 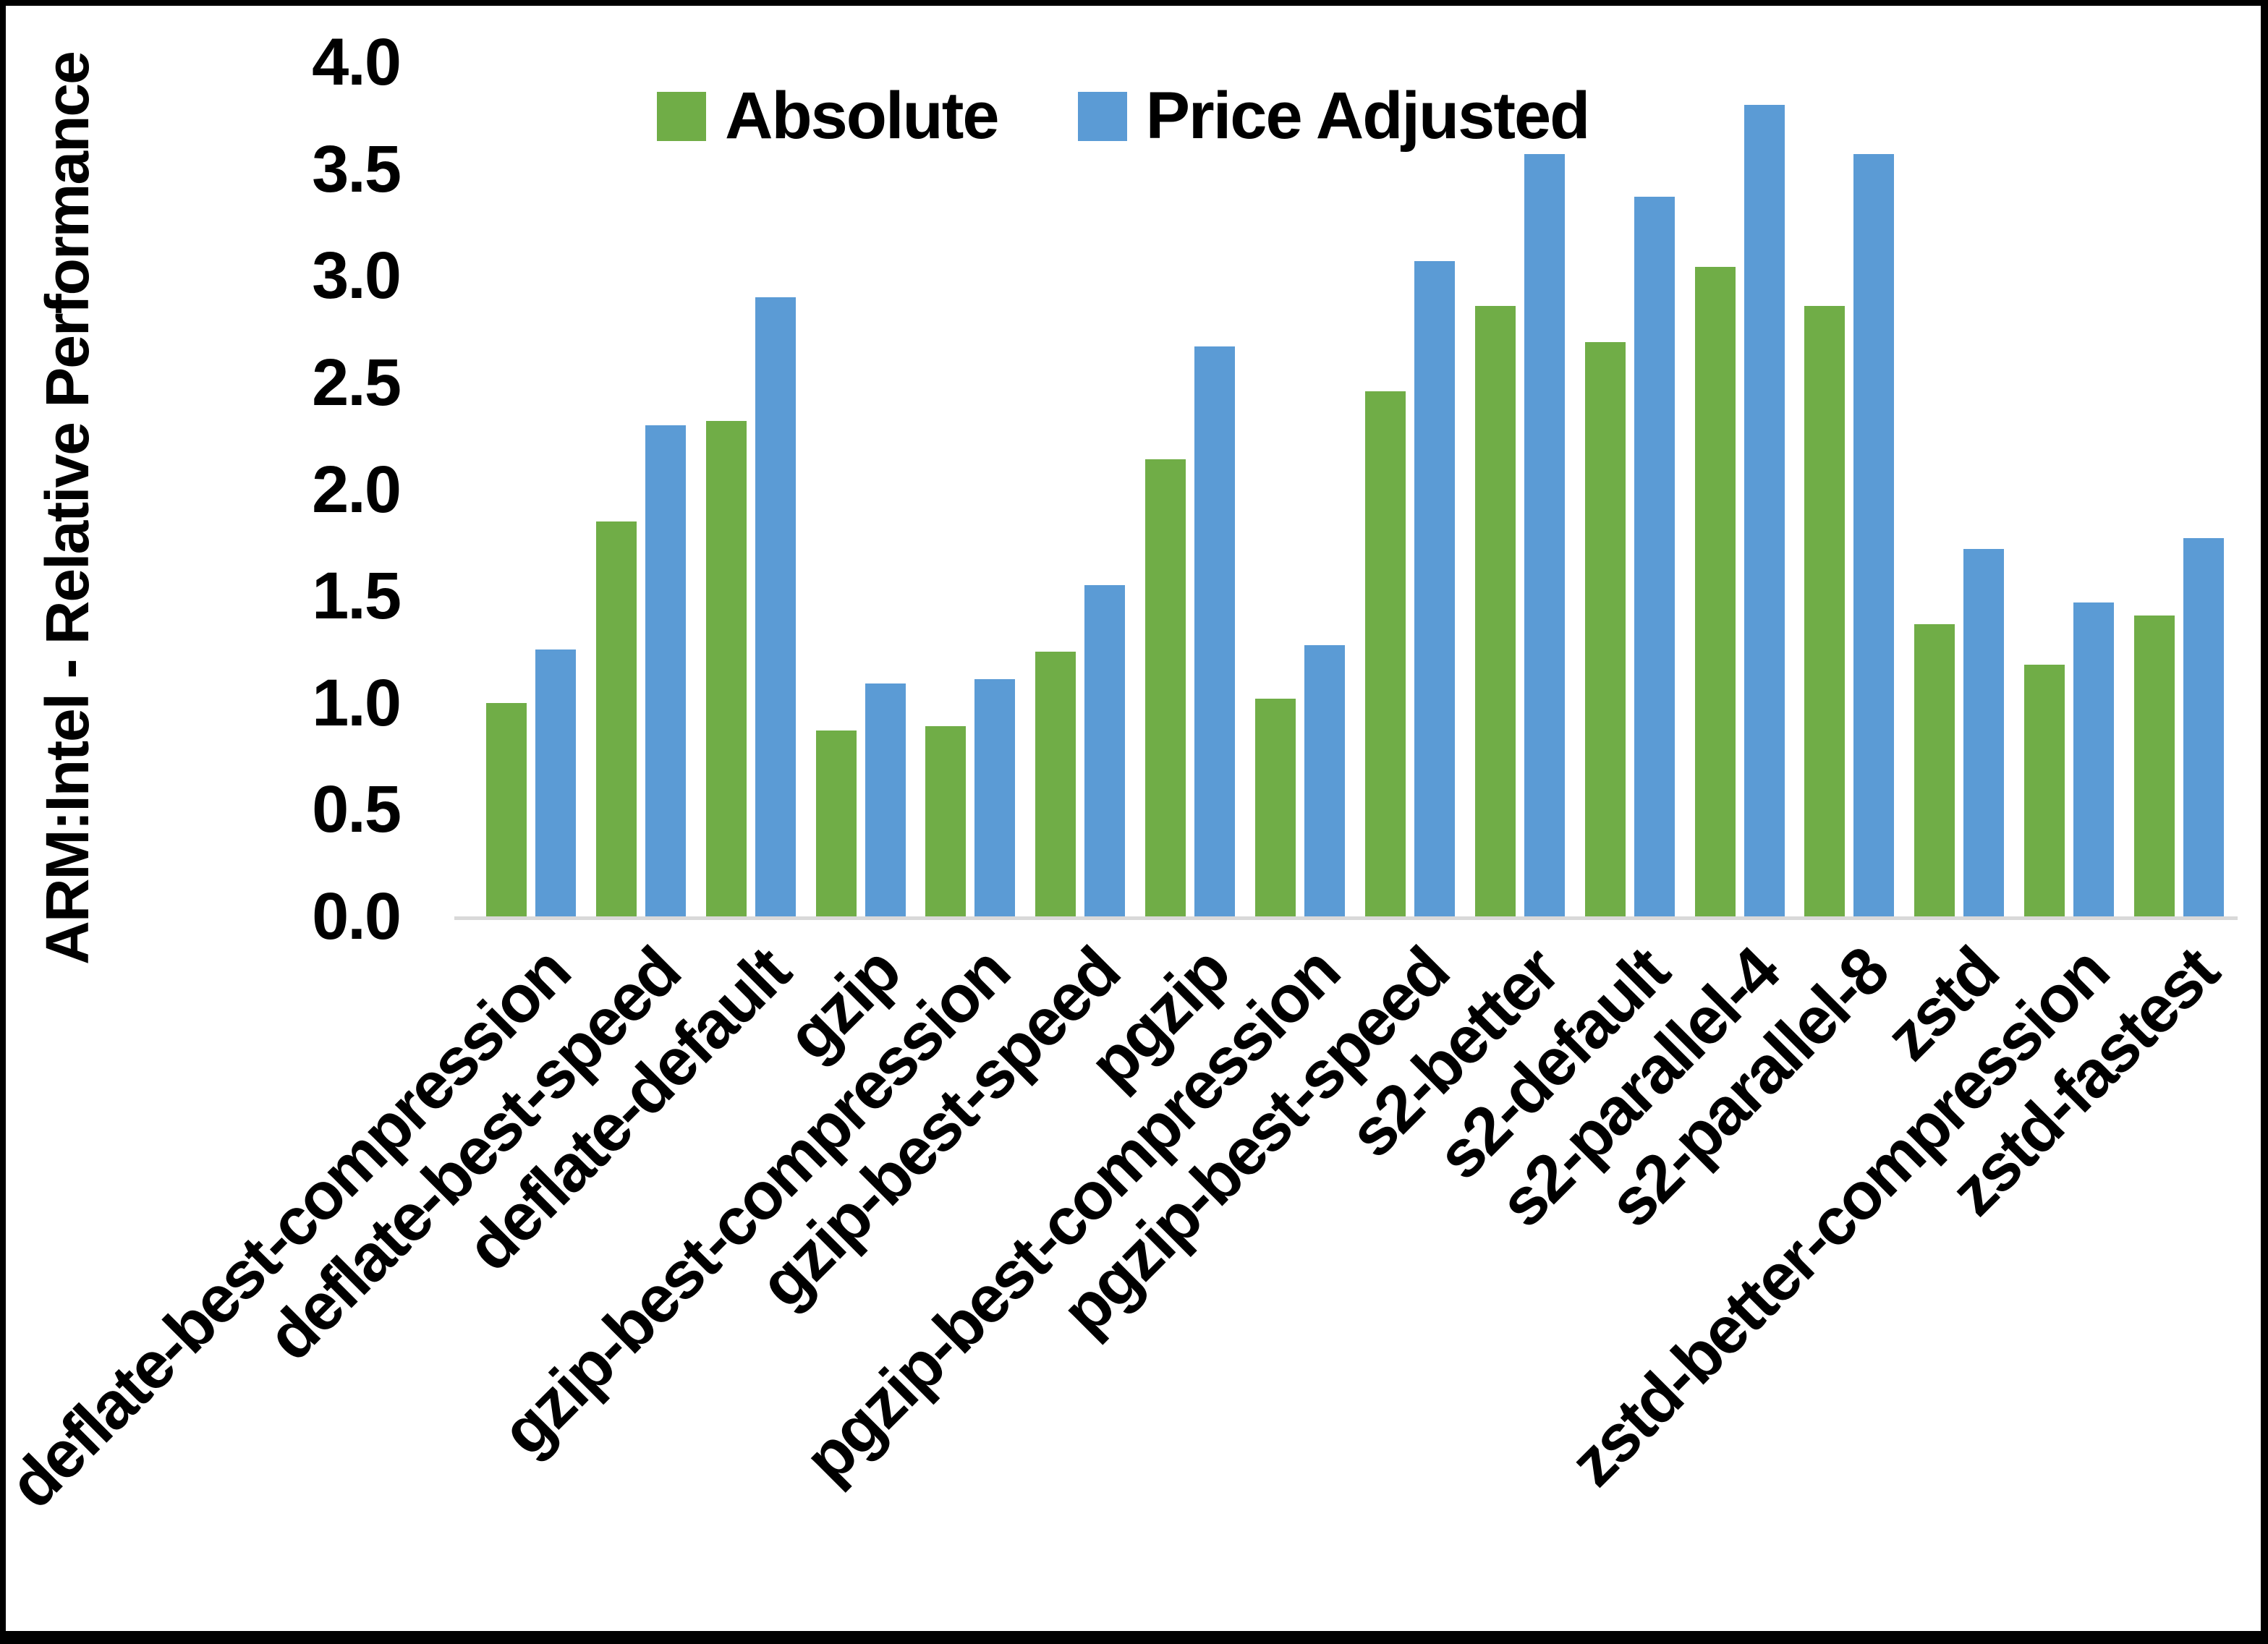 What do you see at coordinates (1410, 489) in the screenshot?
I see `bar-group-pgzip-best-speed` at bounding box center [1410, 489].